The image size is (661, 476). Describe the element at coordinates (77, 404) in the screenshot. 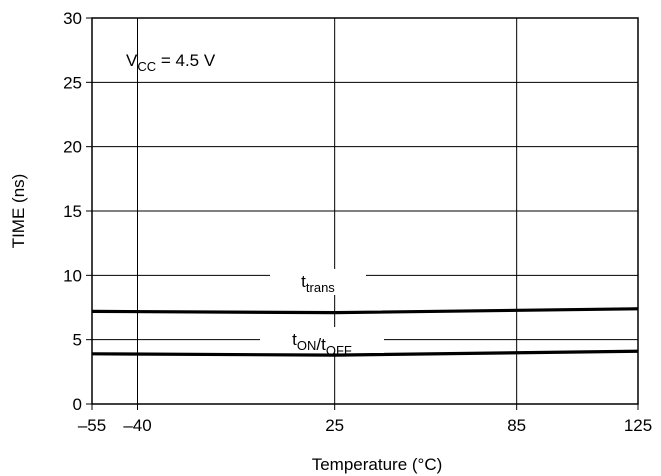

I see `y-tick-label: 0` at that location.